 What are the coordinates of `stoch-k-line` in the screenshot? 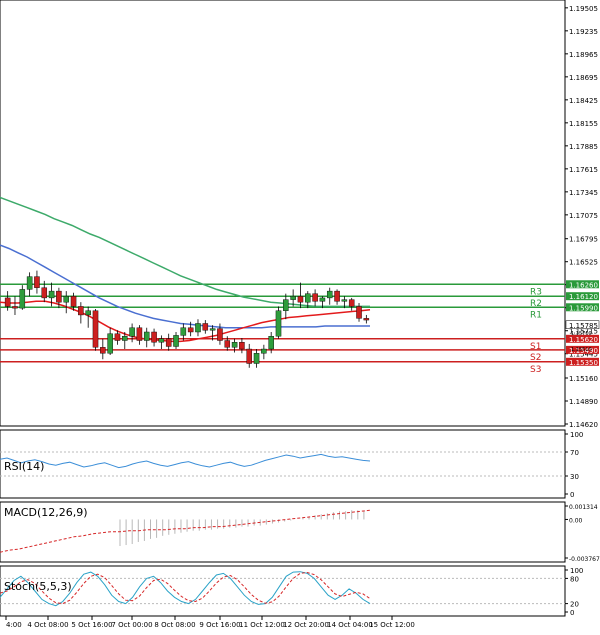 It's located at (185, 589).